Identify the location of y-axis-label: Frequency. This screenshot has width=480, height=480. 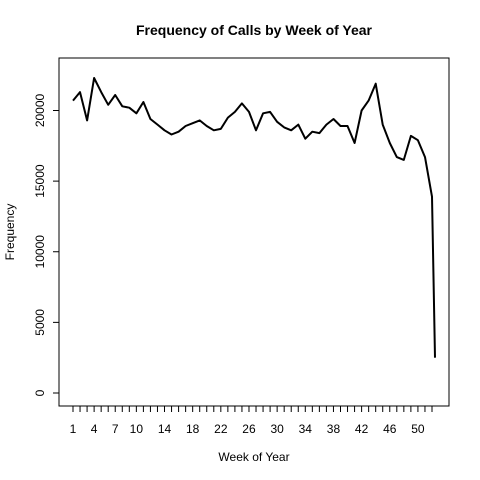
(10, 232).